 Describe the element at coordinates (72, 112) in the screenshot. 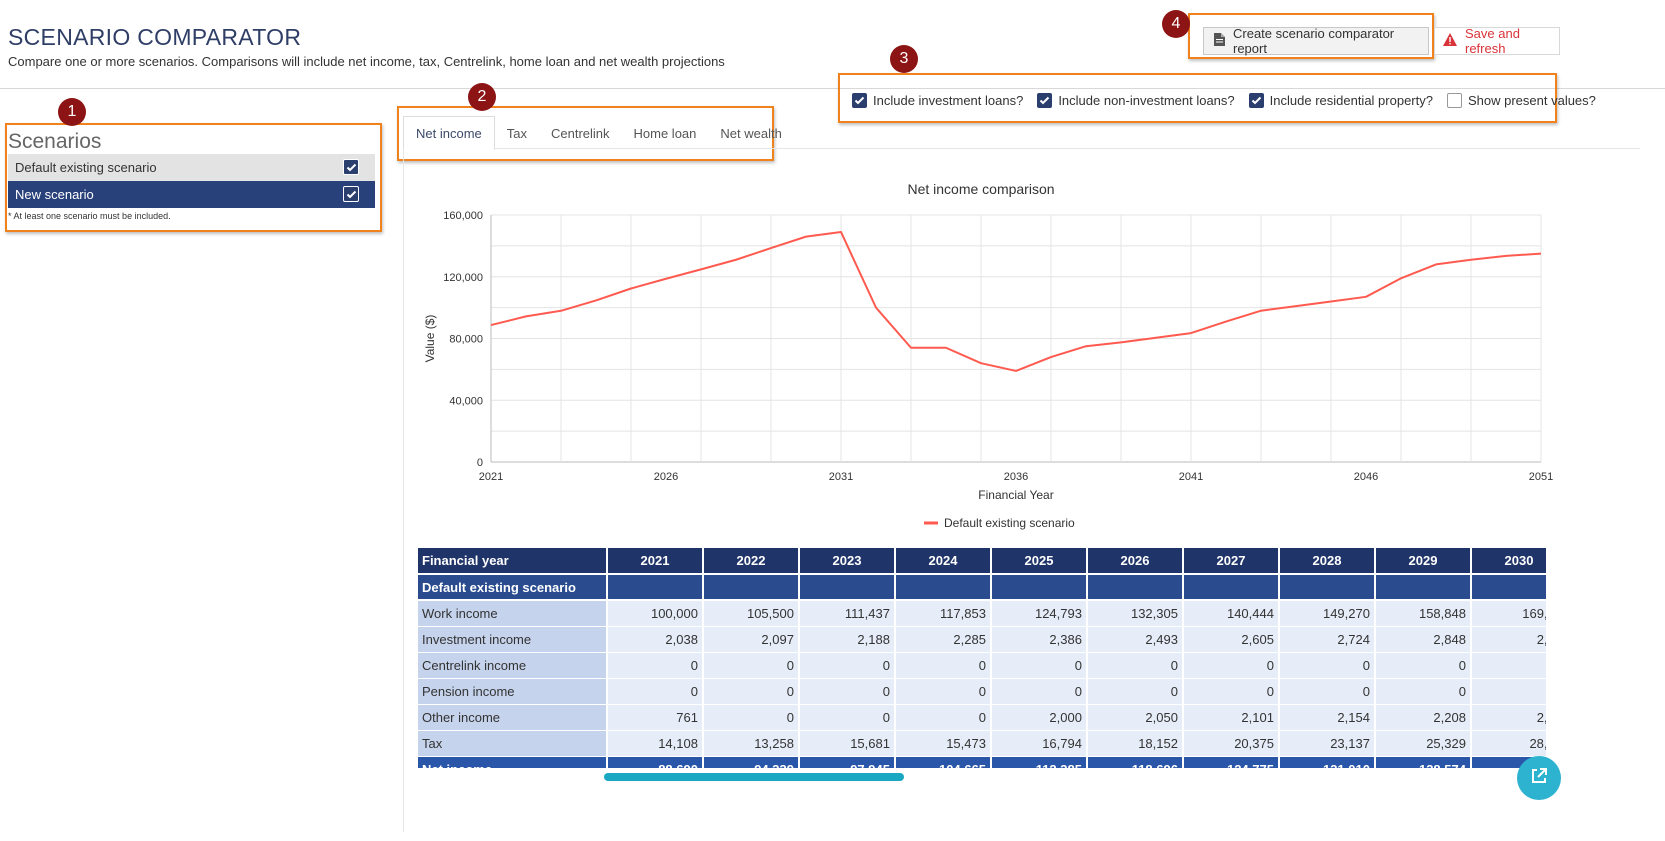

I see `marker-1: 1` at that location.